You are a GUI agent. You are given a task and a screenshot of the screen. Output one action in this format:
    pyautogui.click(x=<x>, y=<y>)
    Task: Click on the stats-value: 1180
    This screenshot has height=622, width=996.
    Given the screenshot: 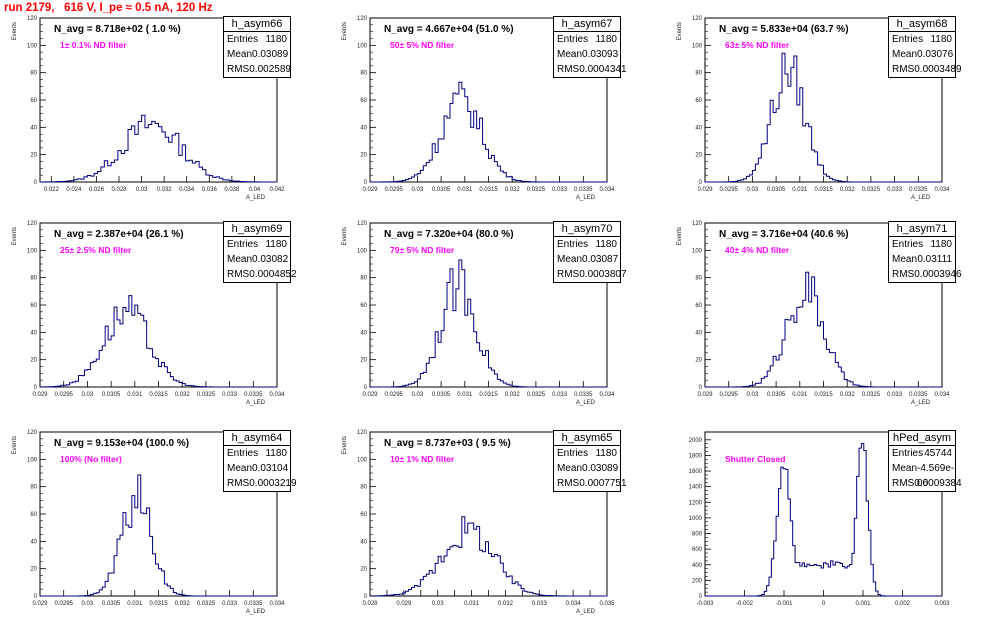 What is the action you would take?
    pyautogui.click(x=276, y=244)
    